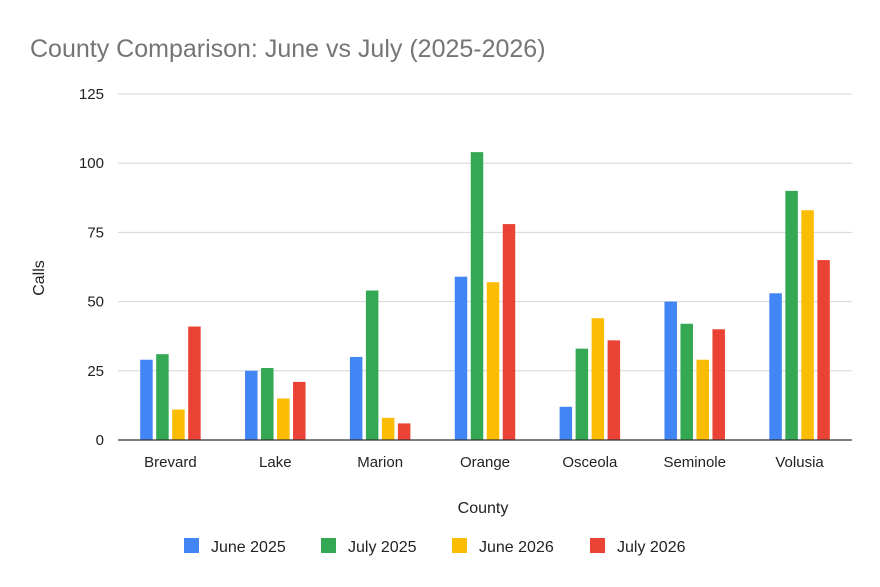 The image size is (880, 587). I want to click on y-tick-label: 50, so click(95, 302).